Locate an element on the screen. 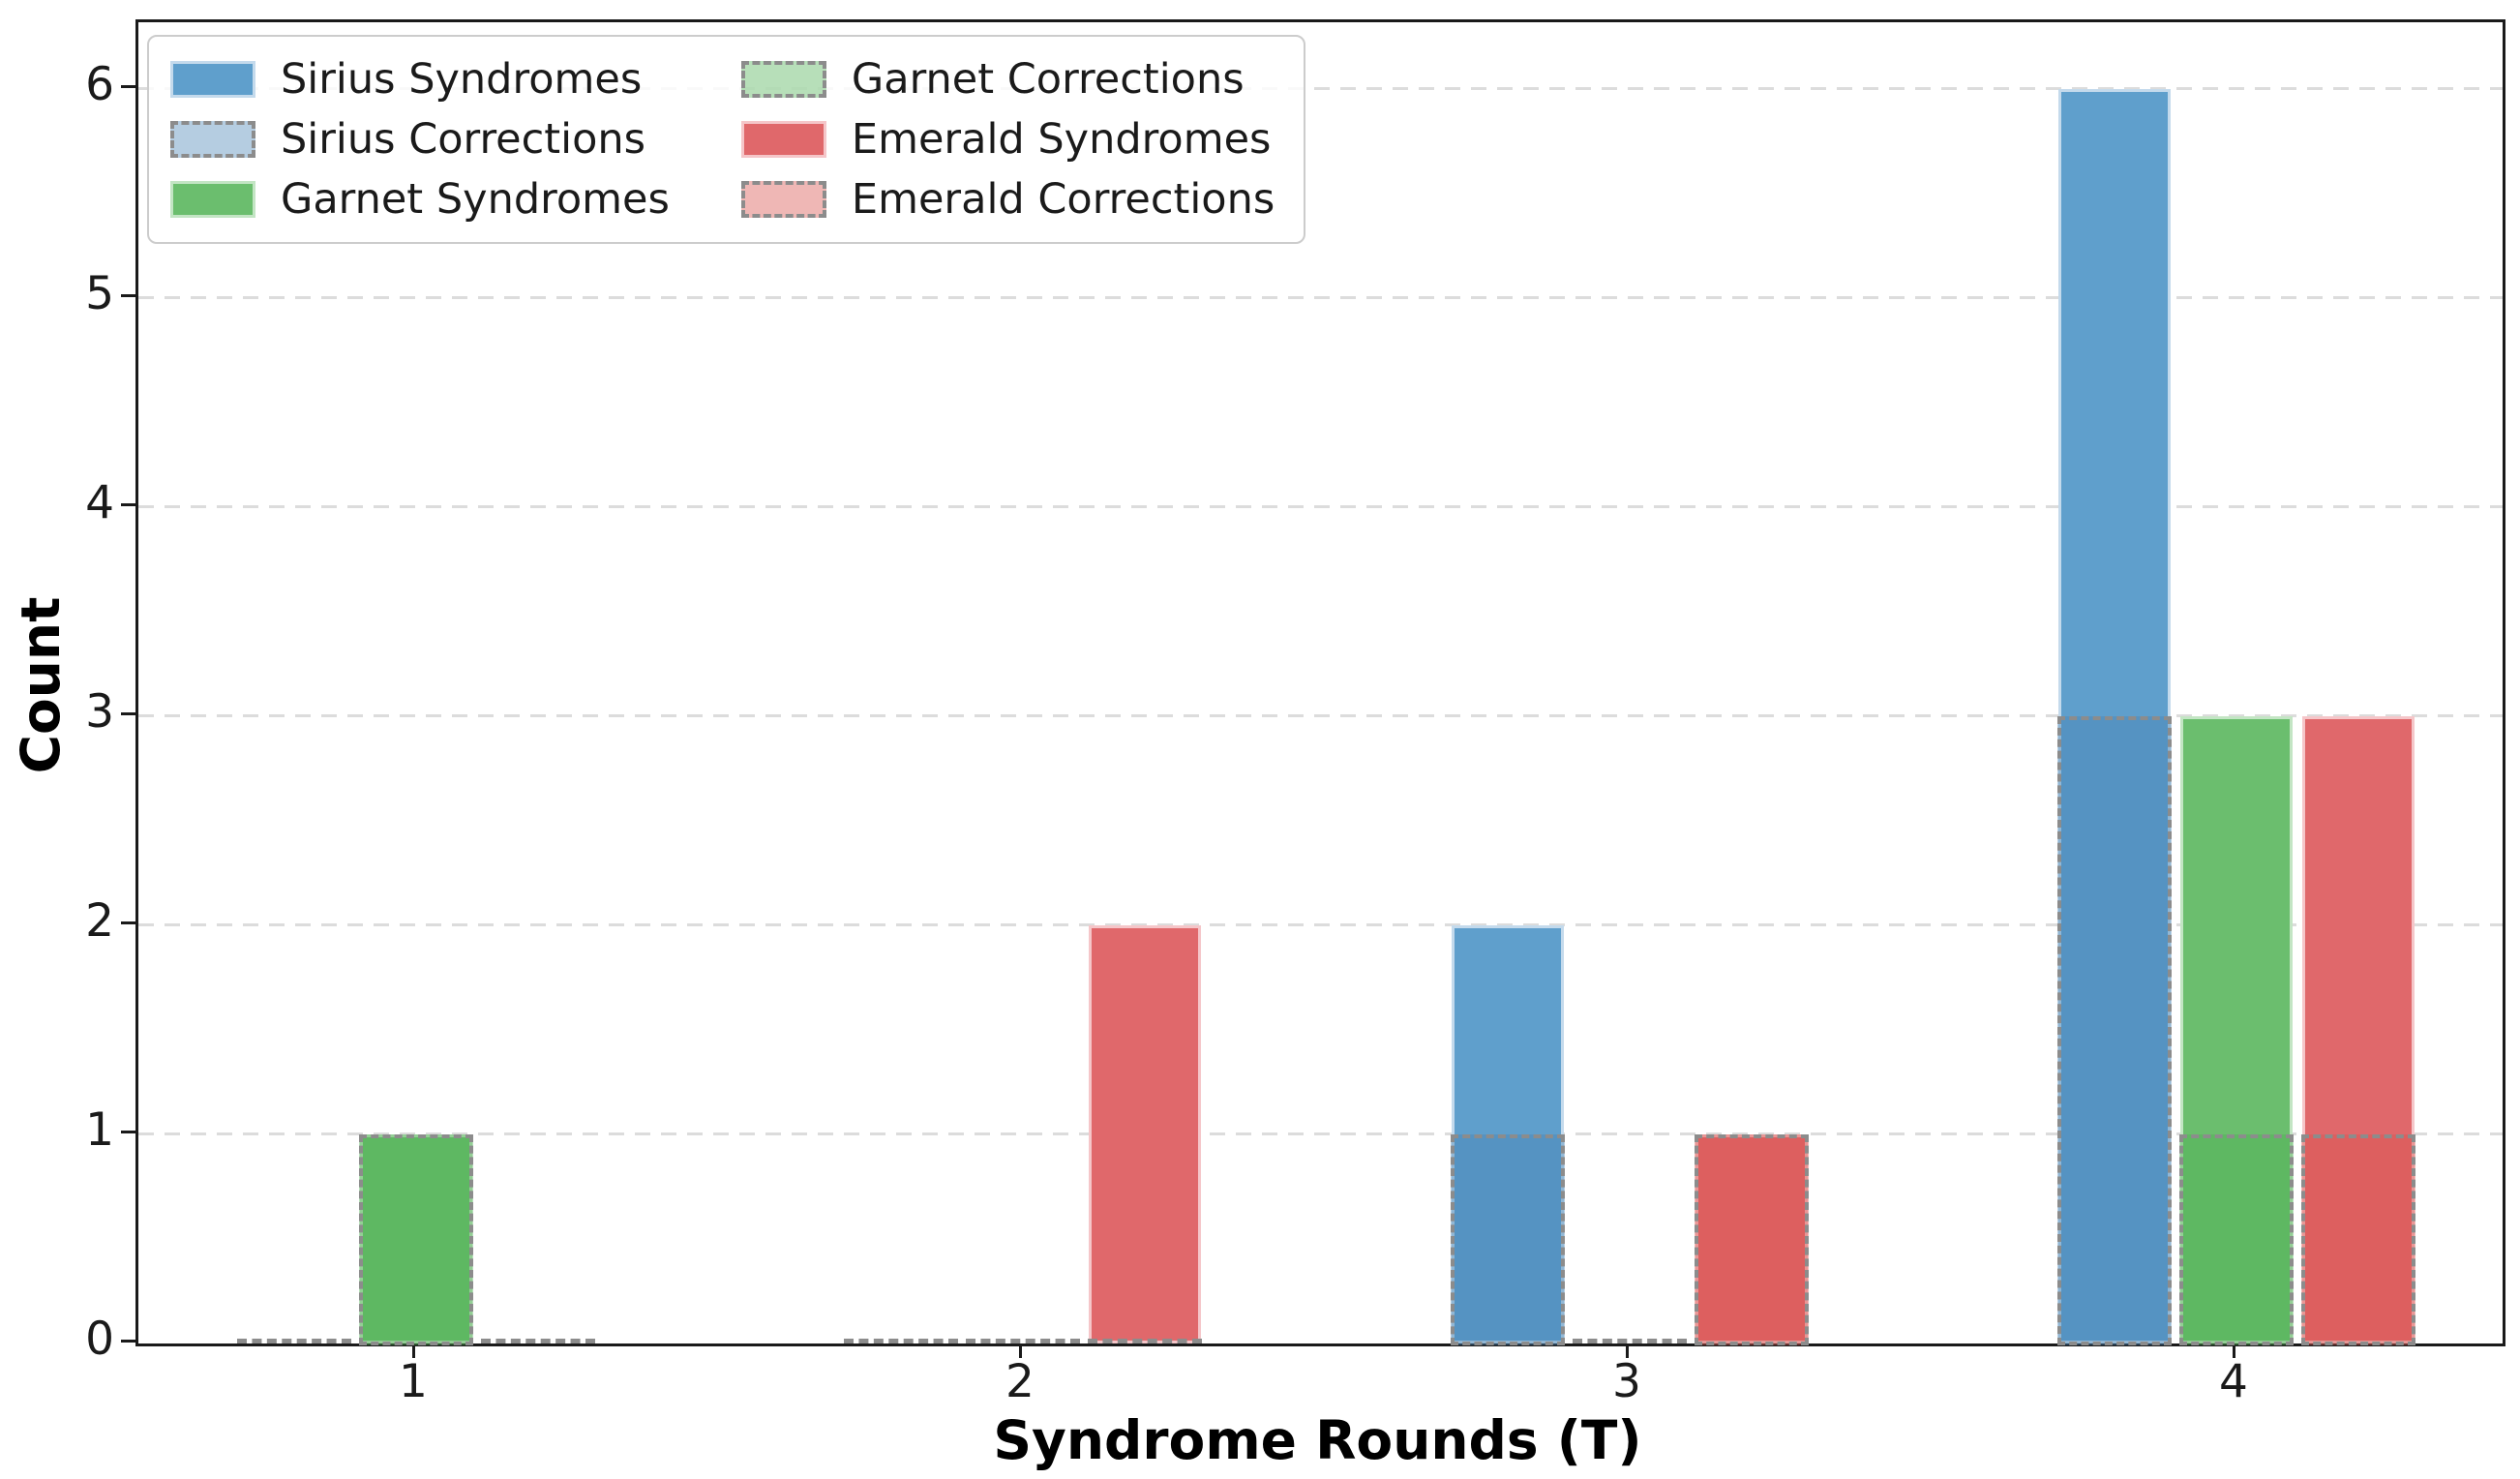 The height and width of the screenshot is (1479, 2520). legend-label-garnet-syndromes: Garnet Syndromes is located at coordinates (476, 199).